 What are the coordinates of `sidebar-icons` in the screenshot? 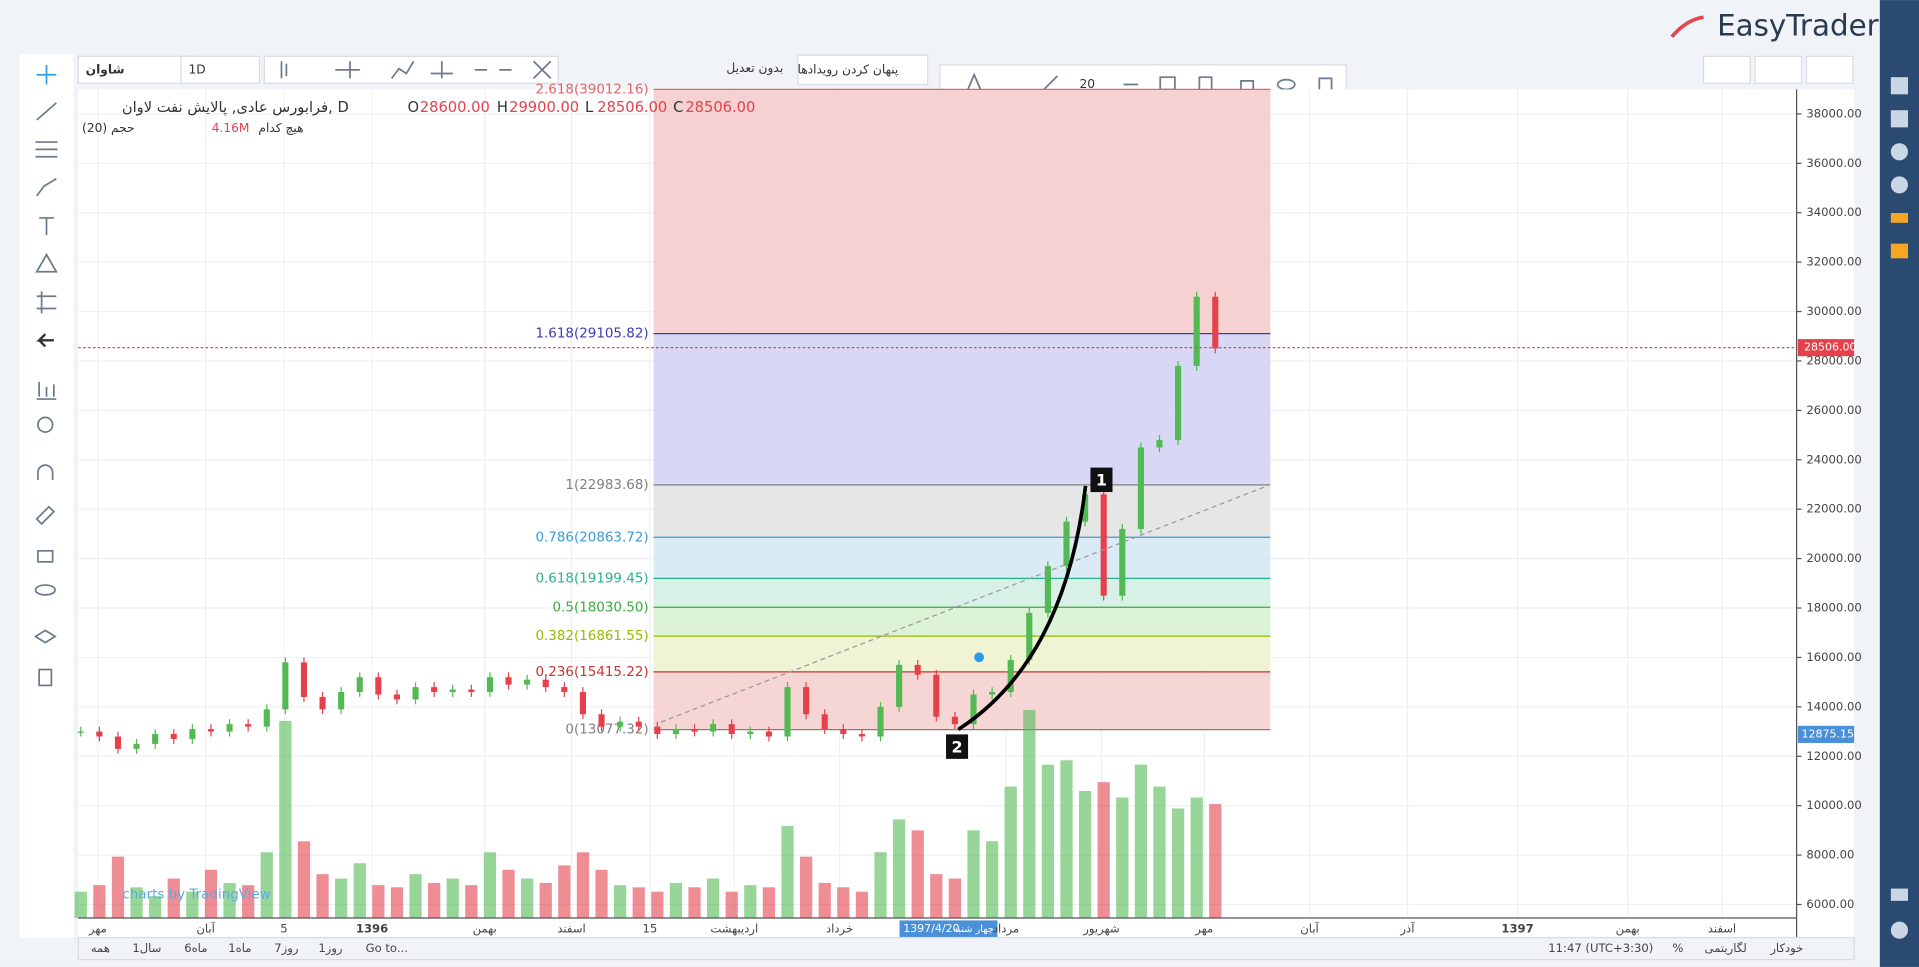 It's located at (1899, 508).